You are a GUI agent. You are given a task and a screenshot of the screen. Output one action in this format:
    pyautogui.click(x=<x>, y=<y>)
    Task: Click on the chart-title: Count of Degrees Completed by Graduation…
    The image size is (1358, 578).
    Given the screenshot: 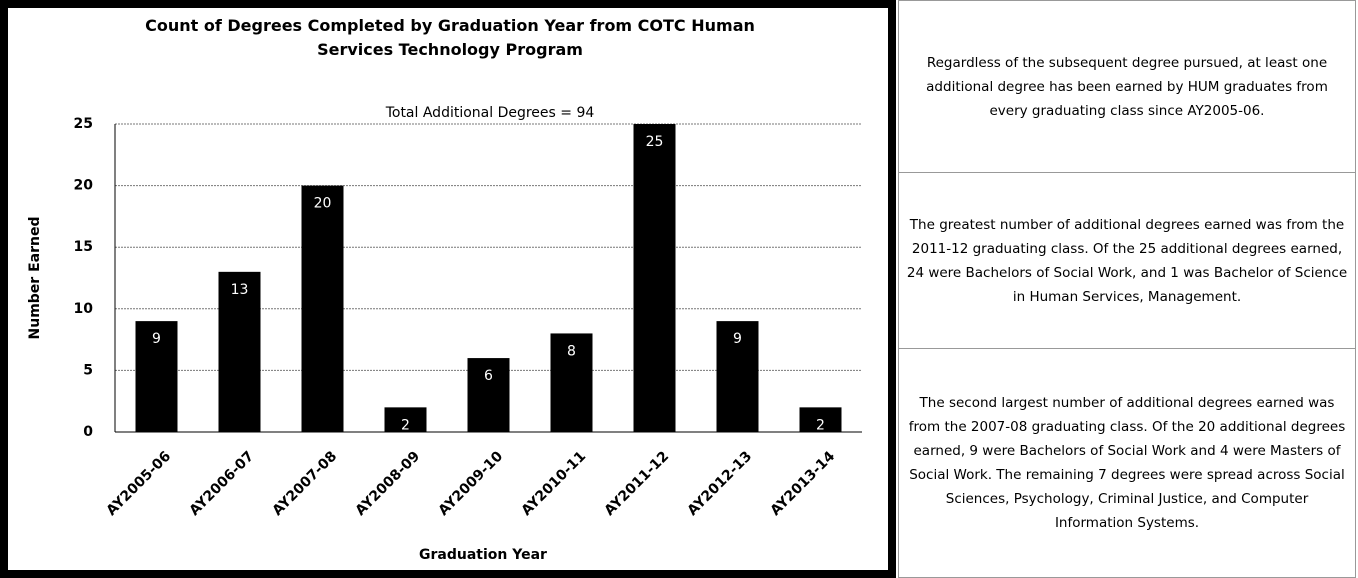 What is the action you would take?
    pyautogui.click(x=450, y=37)
    